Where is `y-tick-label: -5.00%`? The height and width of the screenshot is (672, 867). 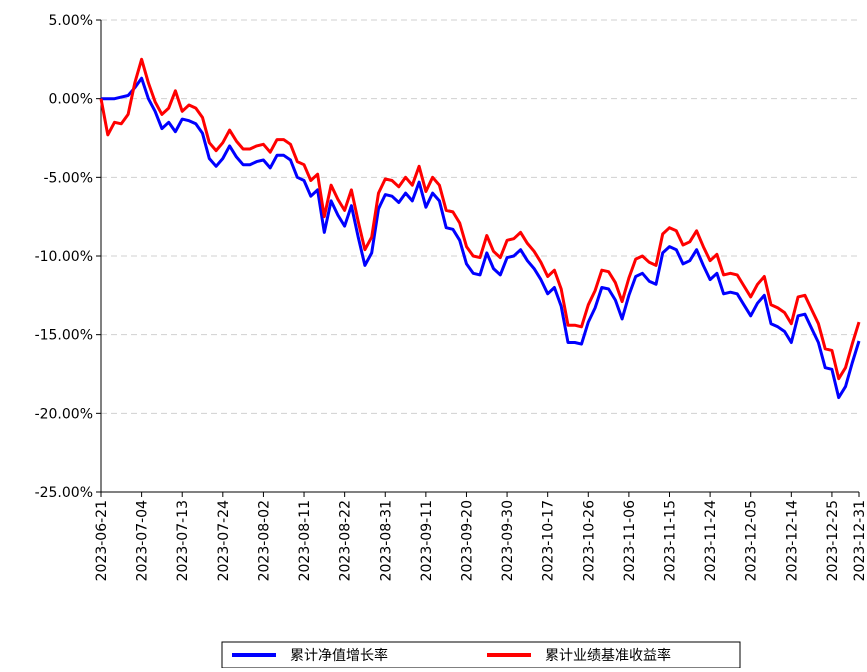
y-tick-label: -5.00% is located at coordinates (68, 178).